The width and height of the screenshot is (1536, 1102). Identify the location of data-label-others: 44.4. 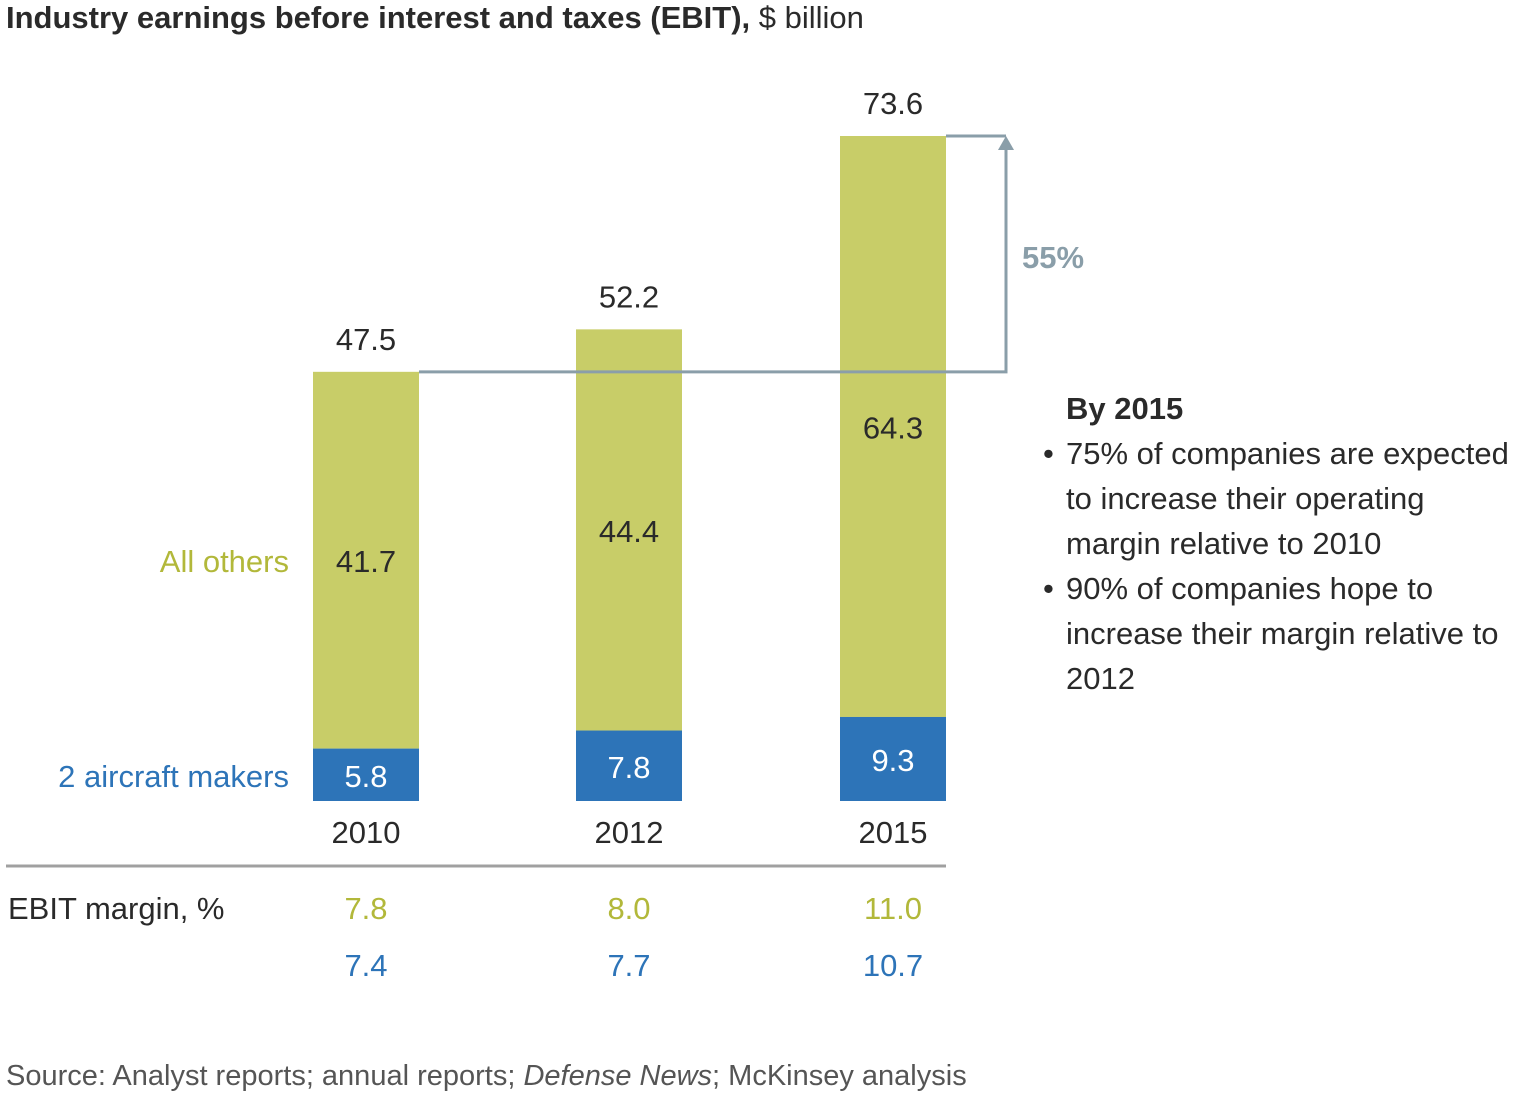
(629, 531).